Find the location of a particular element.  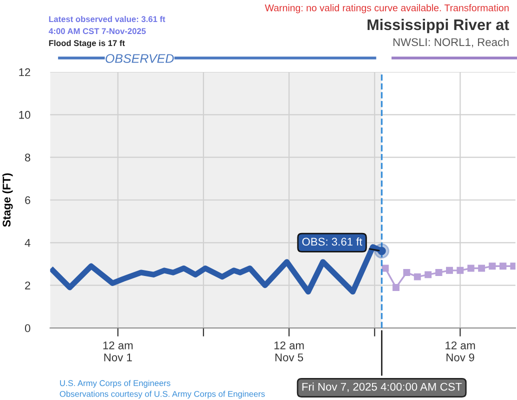

text: Warning: no valid ratings curve available. Transformation is located at coordinates (386, 9).